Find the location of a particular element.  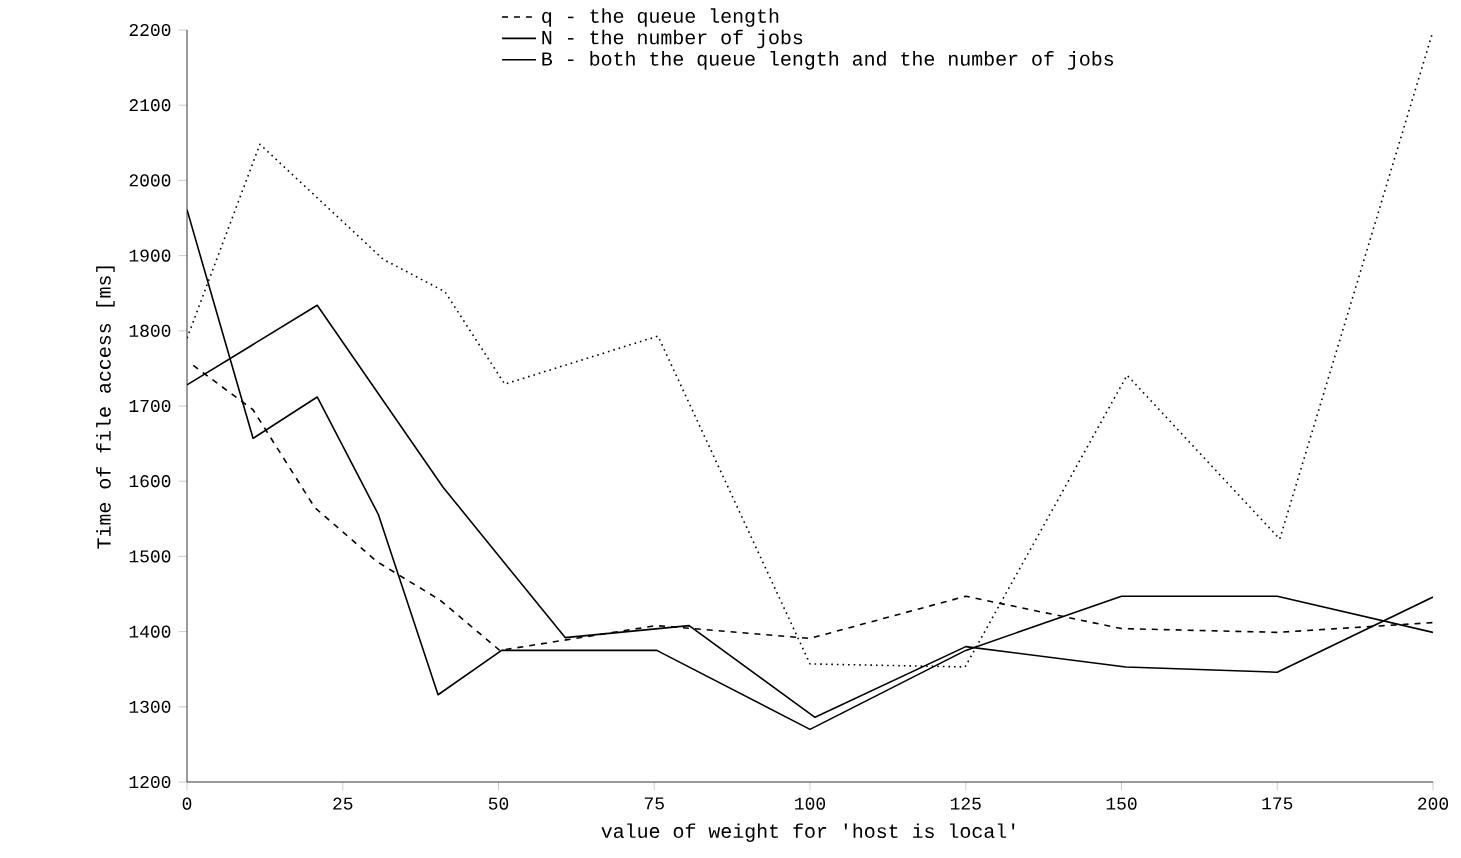

y-tick-label: 1300 is located at coordinates (150, 706).